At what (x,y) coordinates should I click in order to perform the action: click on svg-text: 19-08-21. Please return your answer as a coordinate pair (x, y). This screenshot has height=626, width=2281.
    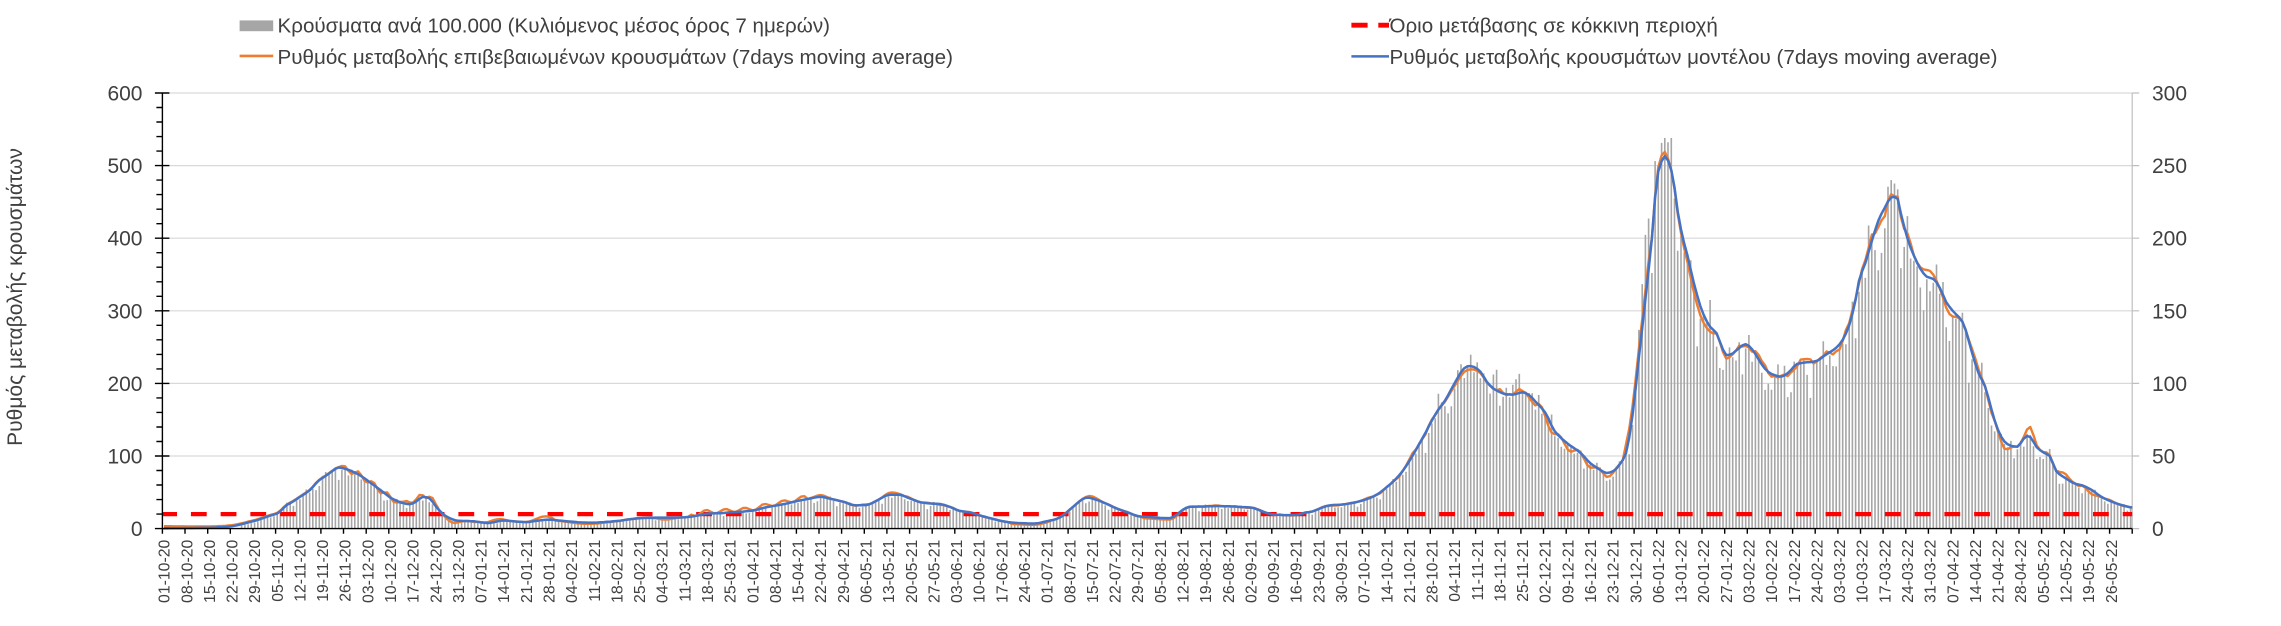
    Looking at the image, I should click on (1206, 570).